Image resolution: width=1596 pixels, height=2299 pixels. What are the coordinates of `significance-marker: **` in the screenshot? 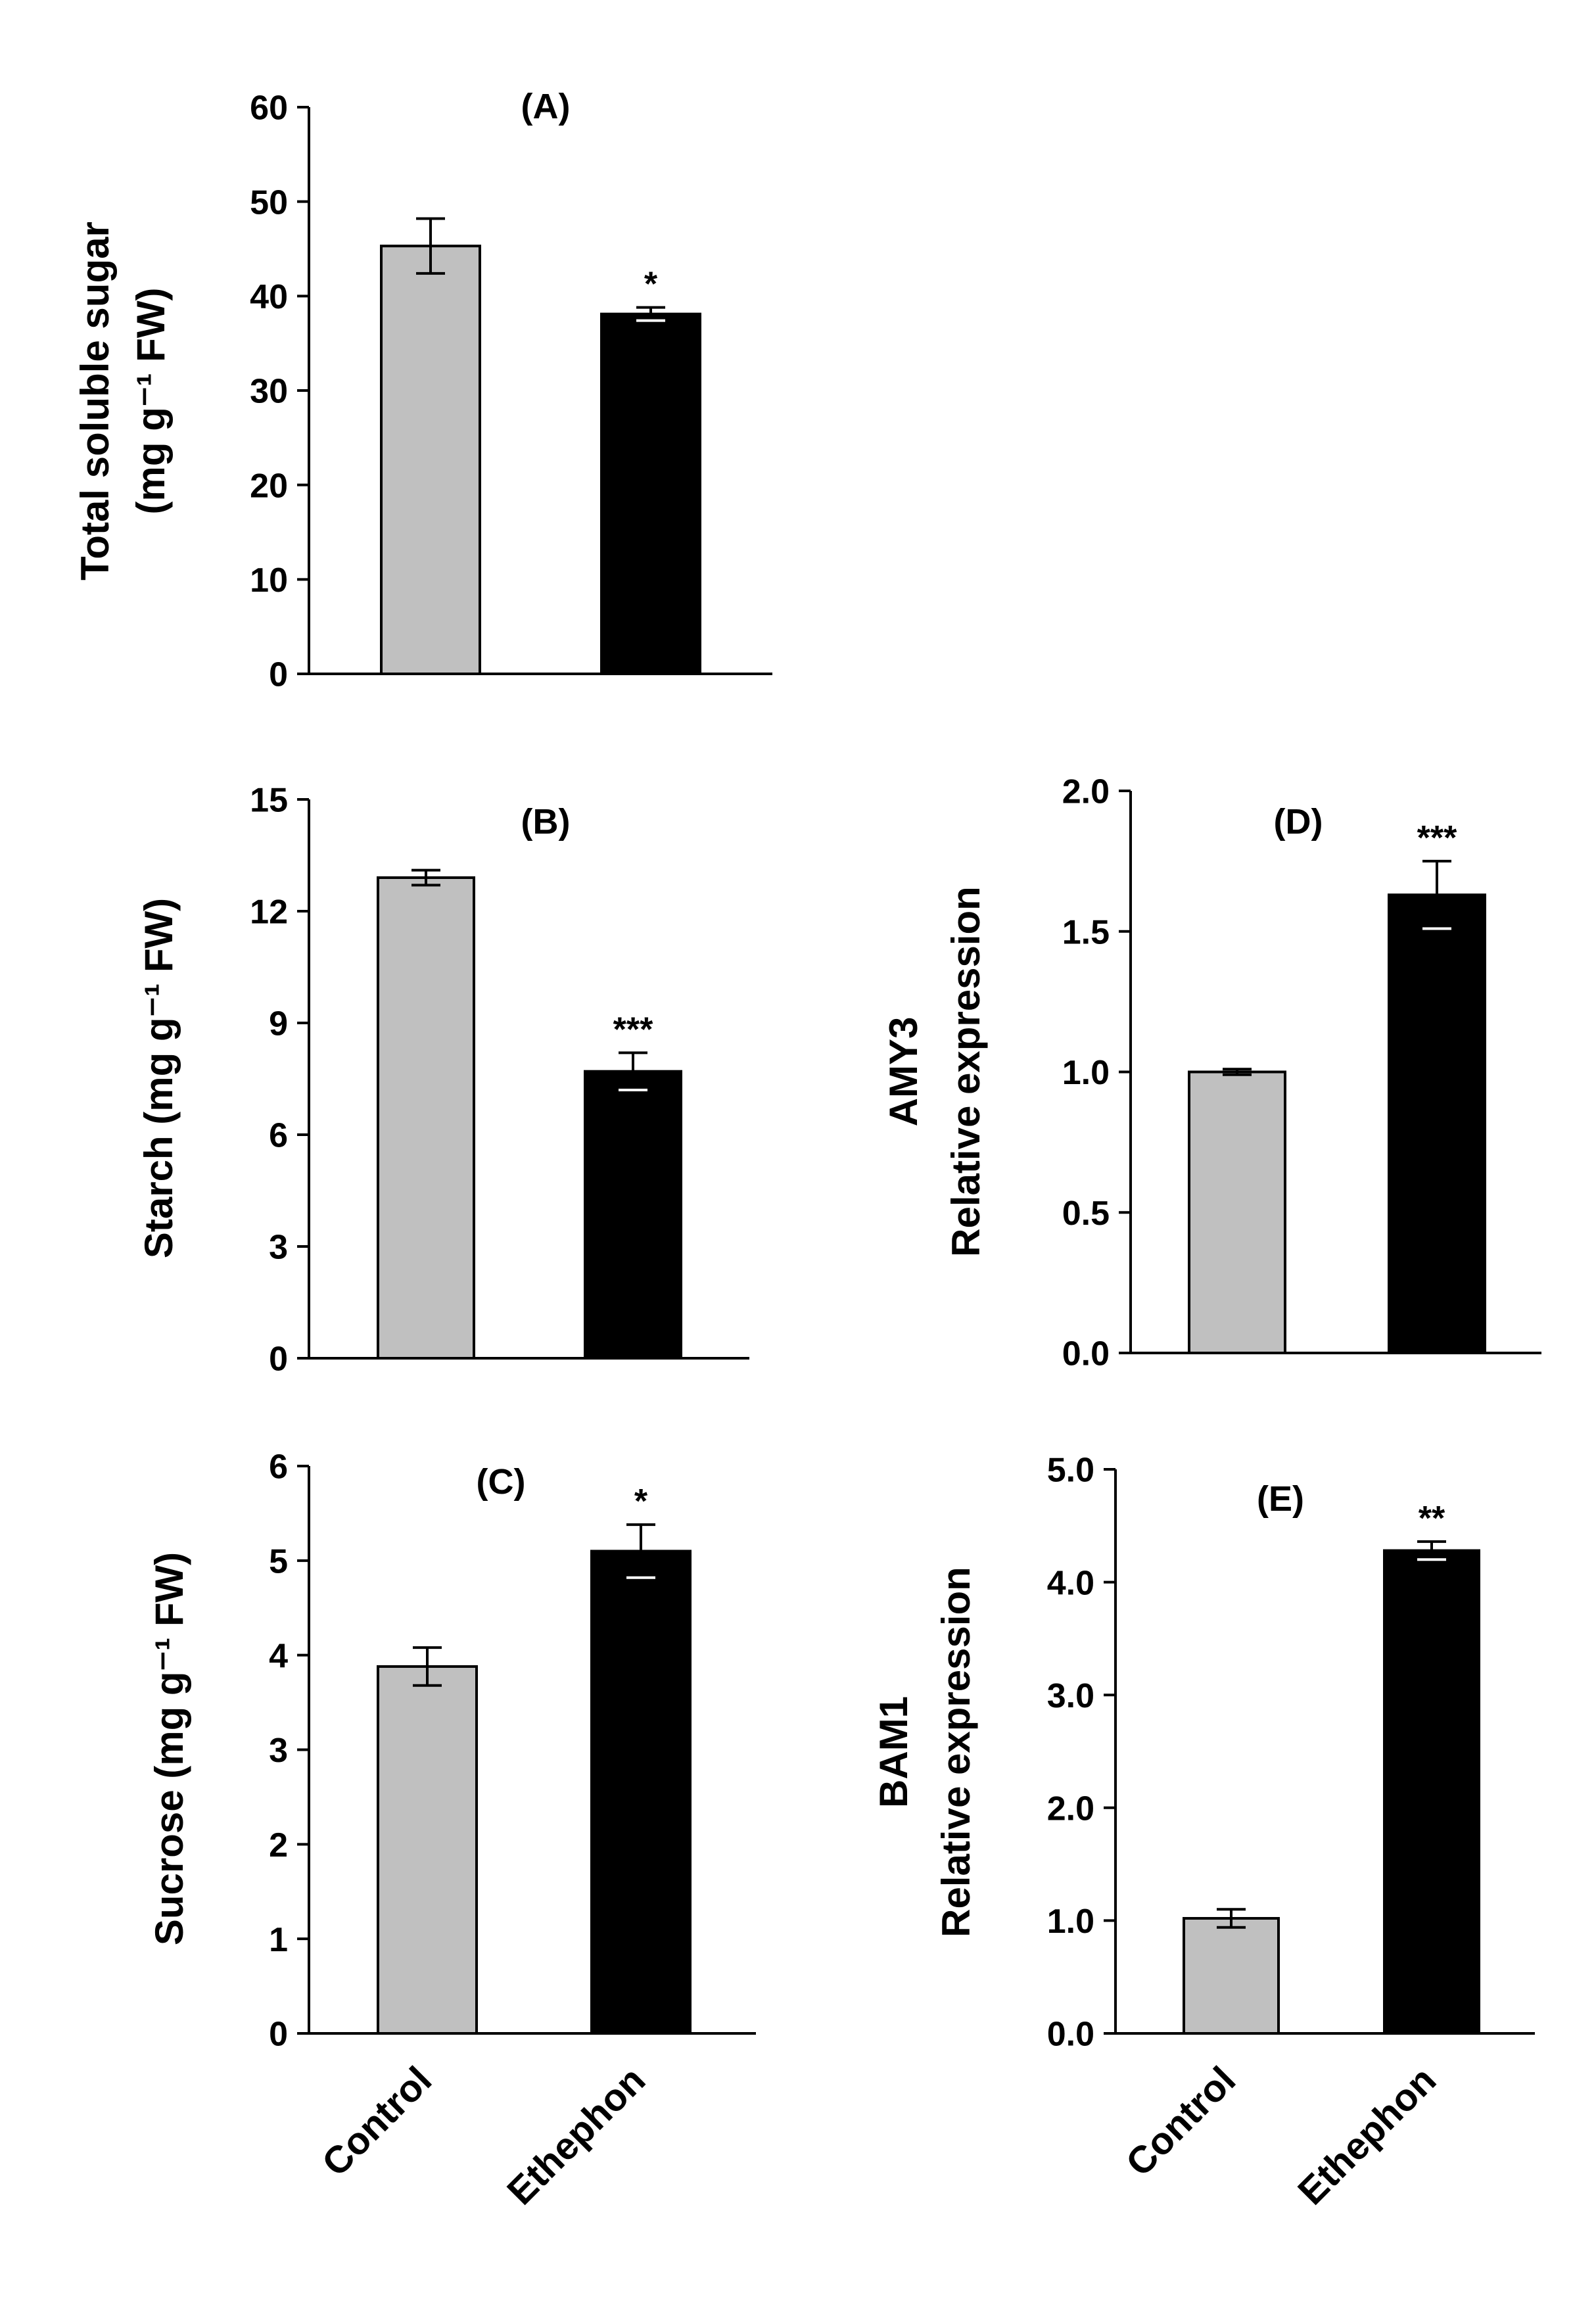 It's located at (1432, 1519).